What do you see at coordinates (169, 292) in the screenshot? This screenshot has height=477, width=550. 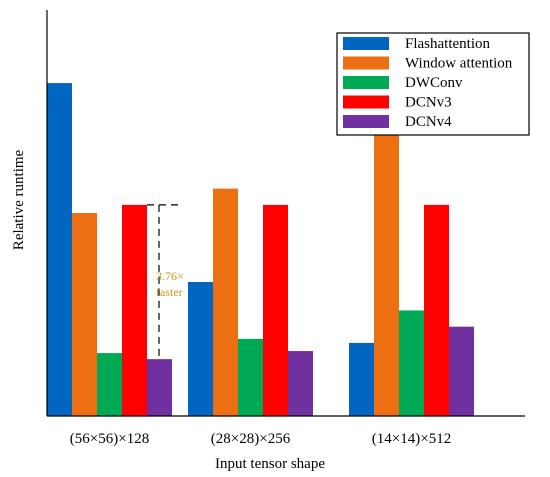 I see `annotation-text-label: faster` at bounding box center [169, 292].